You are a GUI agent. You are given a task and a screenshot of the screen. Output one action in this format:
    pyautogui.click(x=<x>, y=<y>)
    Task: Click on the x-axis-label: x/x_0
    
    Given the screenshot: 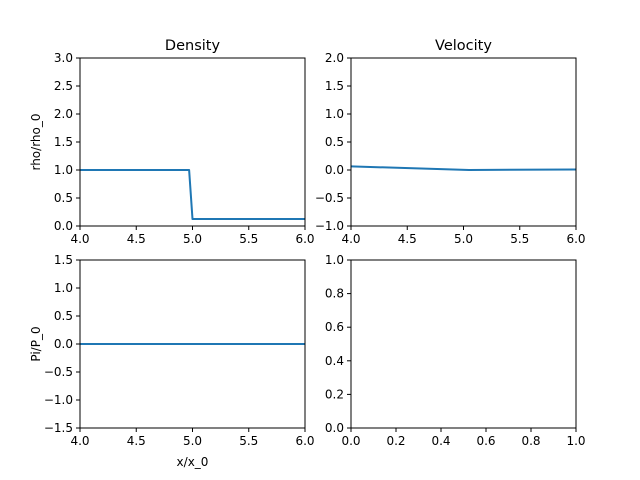 What is the action you would take?
    pyautogui.click(x=193, y=462)
    